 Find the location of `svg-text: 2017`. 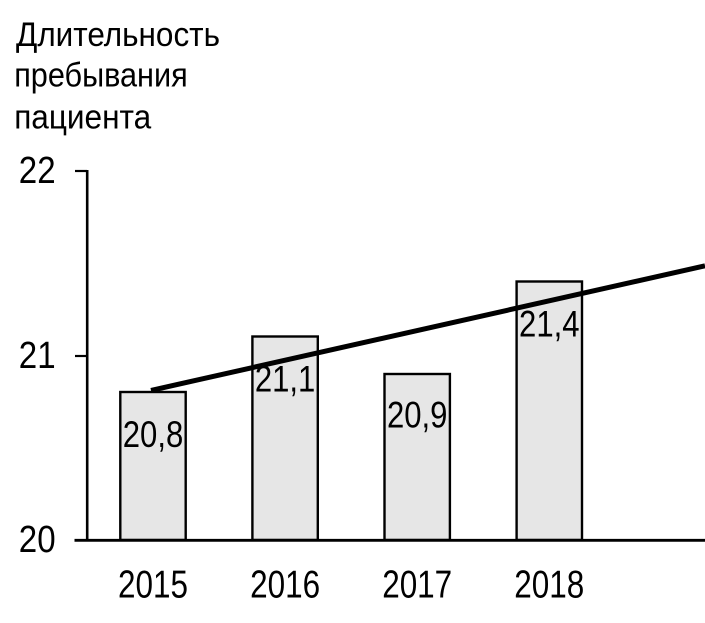

svg-text: 2017 is located at coordinates (417, 585).